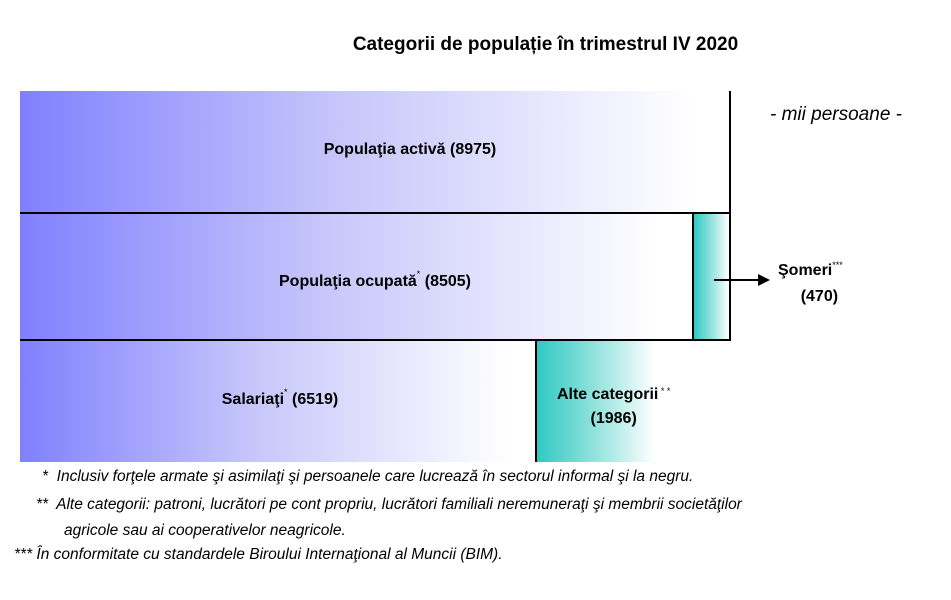 Image resolution: width=951 pixels, height=600 pixels. I want to click on bar-populatia-ocupata, so click(356, 276).